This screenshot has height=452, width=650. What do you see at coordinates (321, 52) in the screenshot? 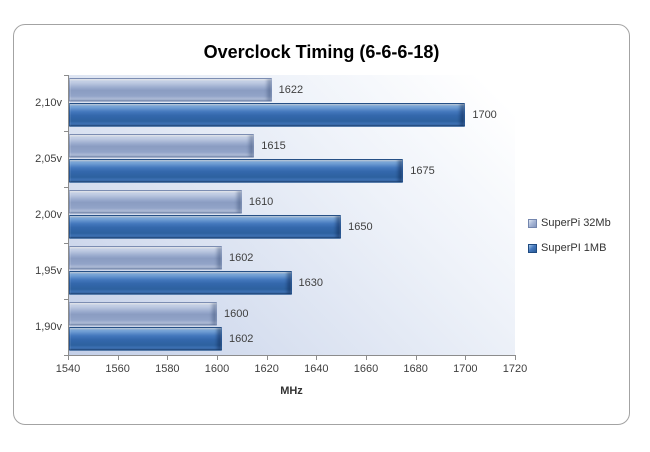
I see `chart-title: Overclock Timing (6-6-6-18)` at bounding box center [321, 52].